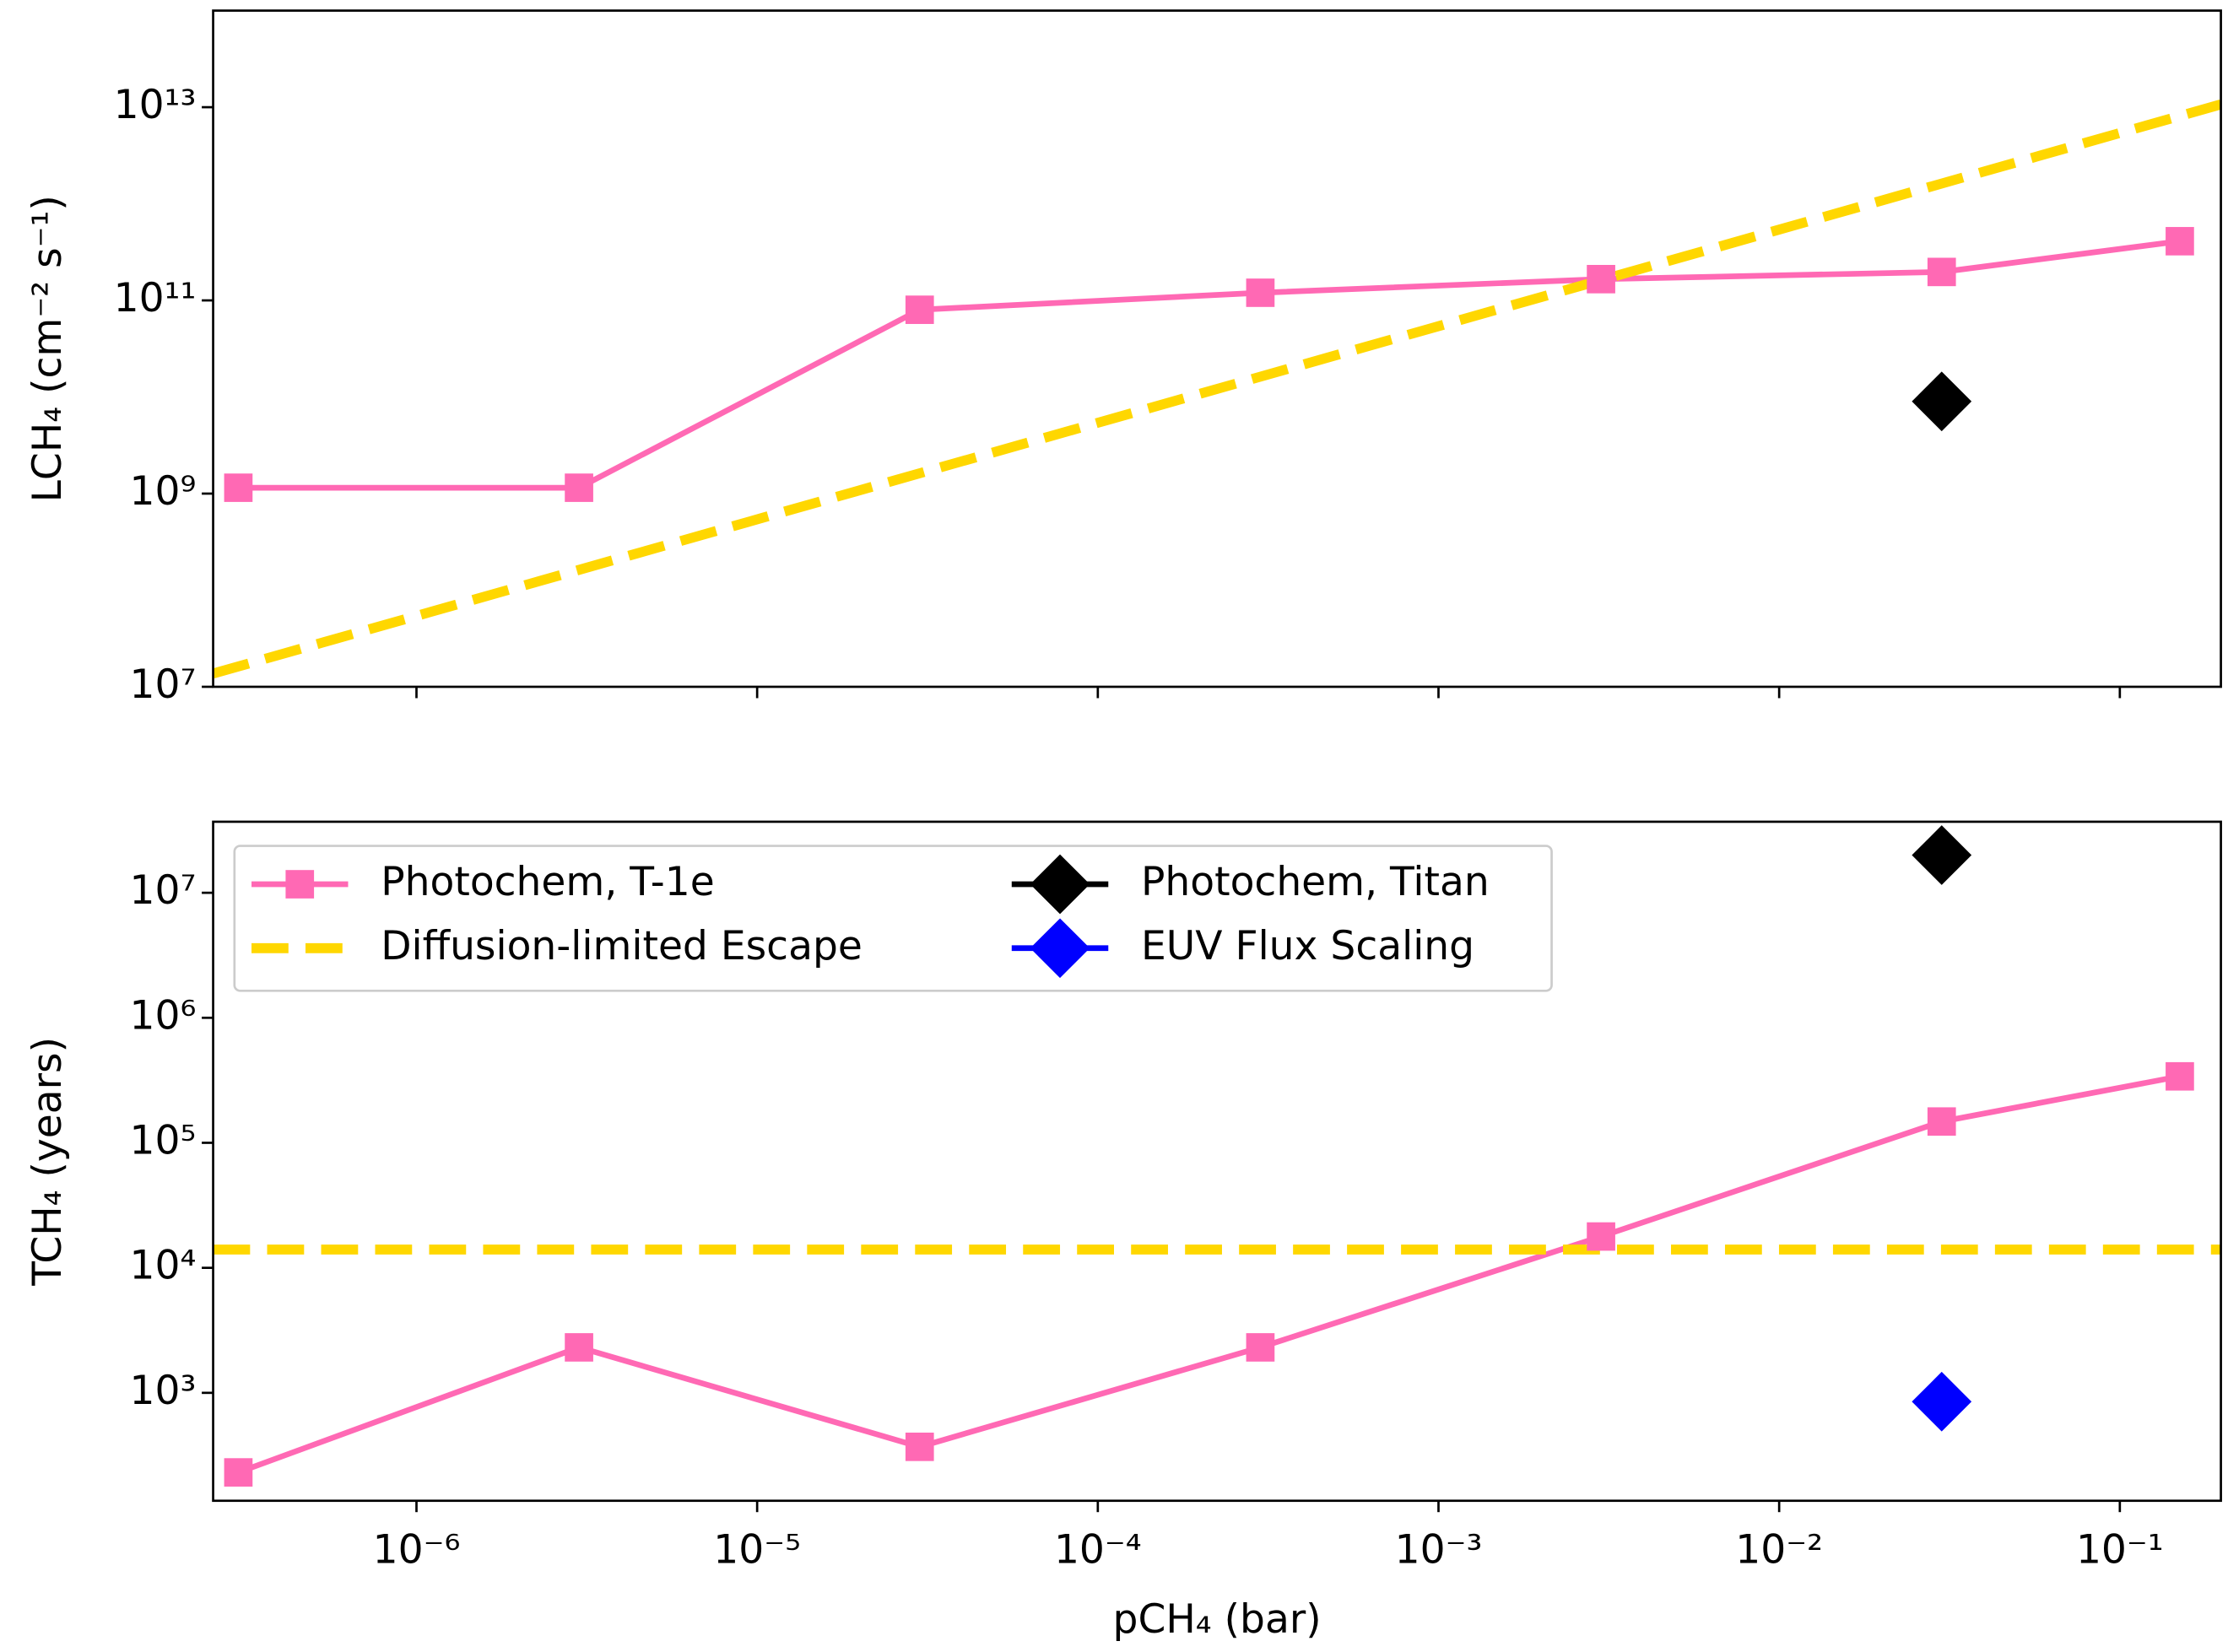  Describe the element at coordinates (162, 1140) in the screenshot. I see `y-tick-label: 10⁵` at that location.